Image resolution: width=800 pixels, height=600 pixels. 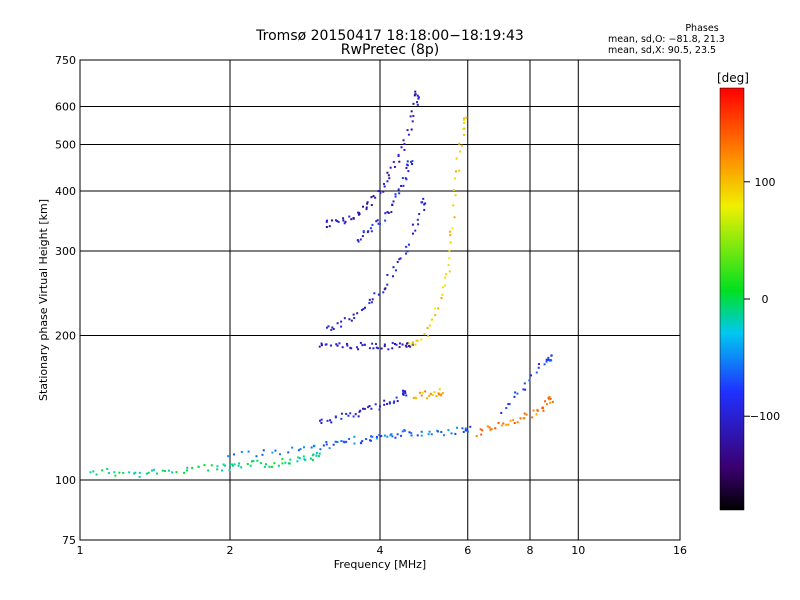 I want to click on y-tick-label: 300, so click(x=65, y=251).